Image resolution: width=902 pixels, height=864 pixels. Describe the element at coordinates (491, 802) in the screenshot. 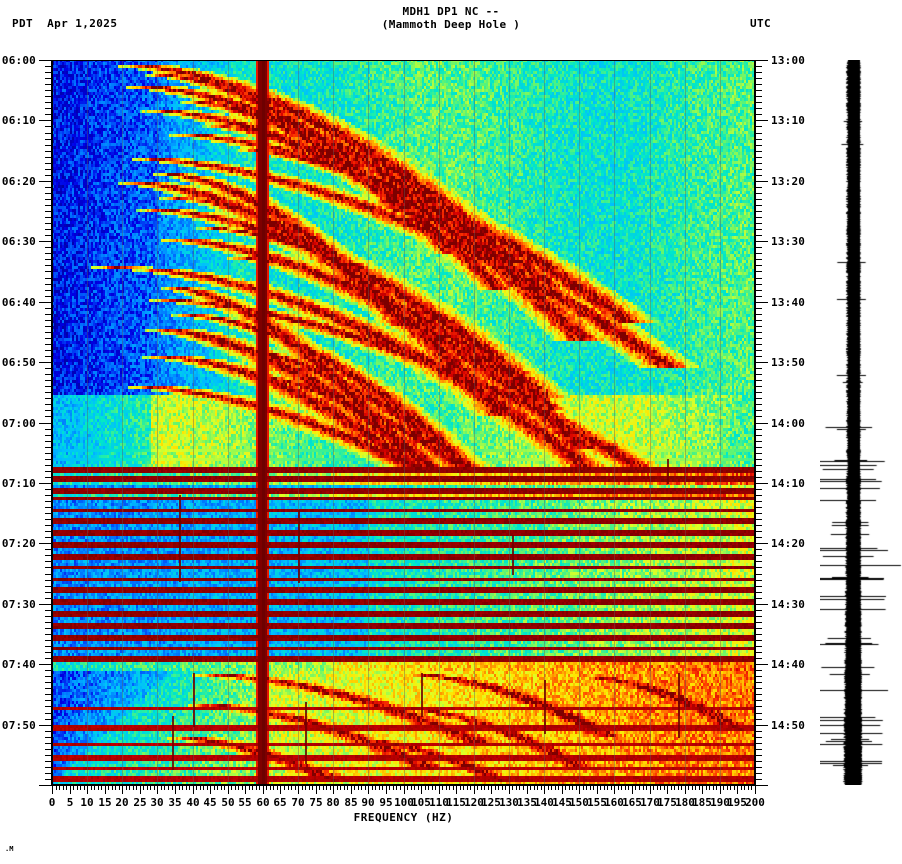

I see `frequency-tick-label: 125` at that location.